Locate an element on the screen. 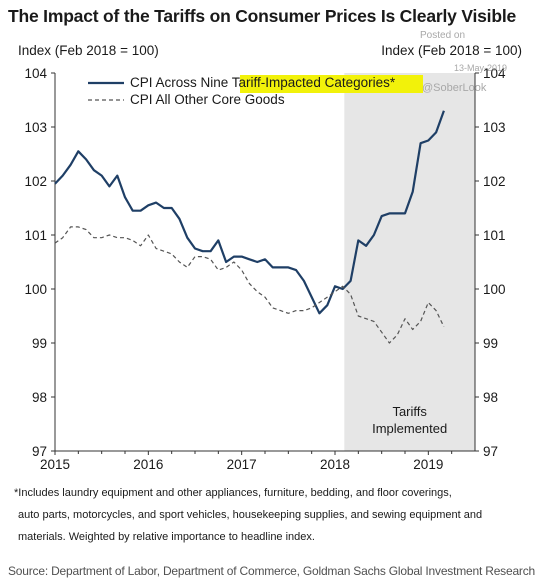 The image size is (540, 585). shaded-region-label: Implemented is located at coordinates (409, 428).